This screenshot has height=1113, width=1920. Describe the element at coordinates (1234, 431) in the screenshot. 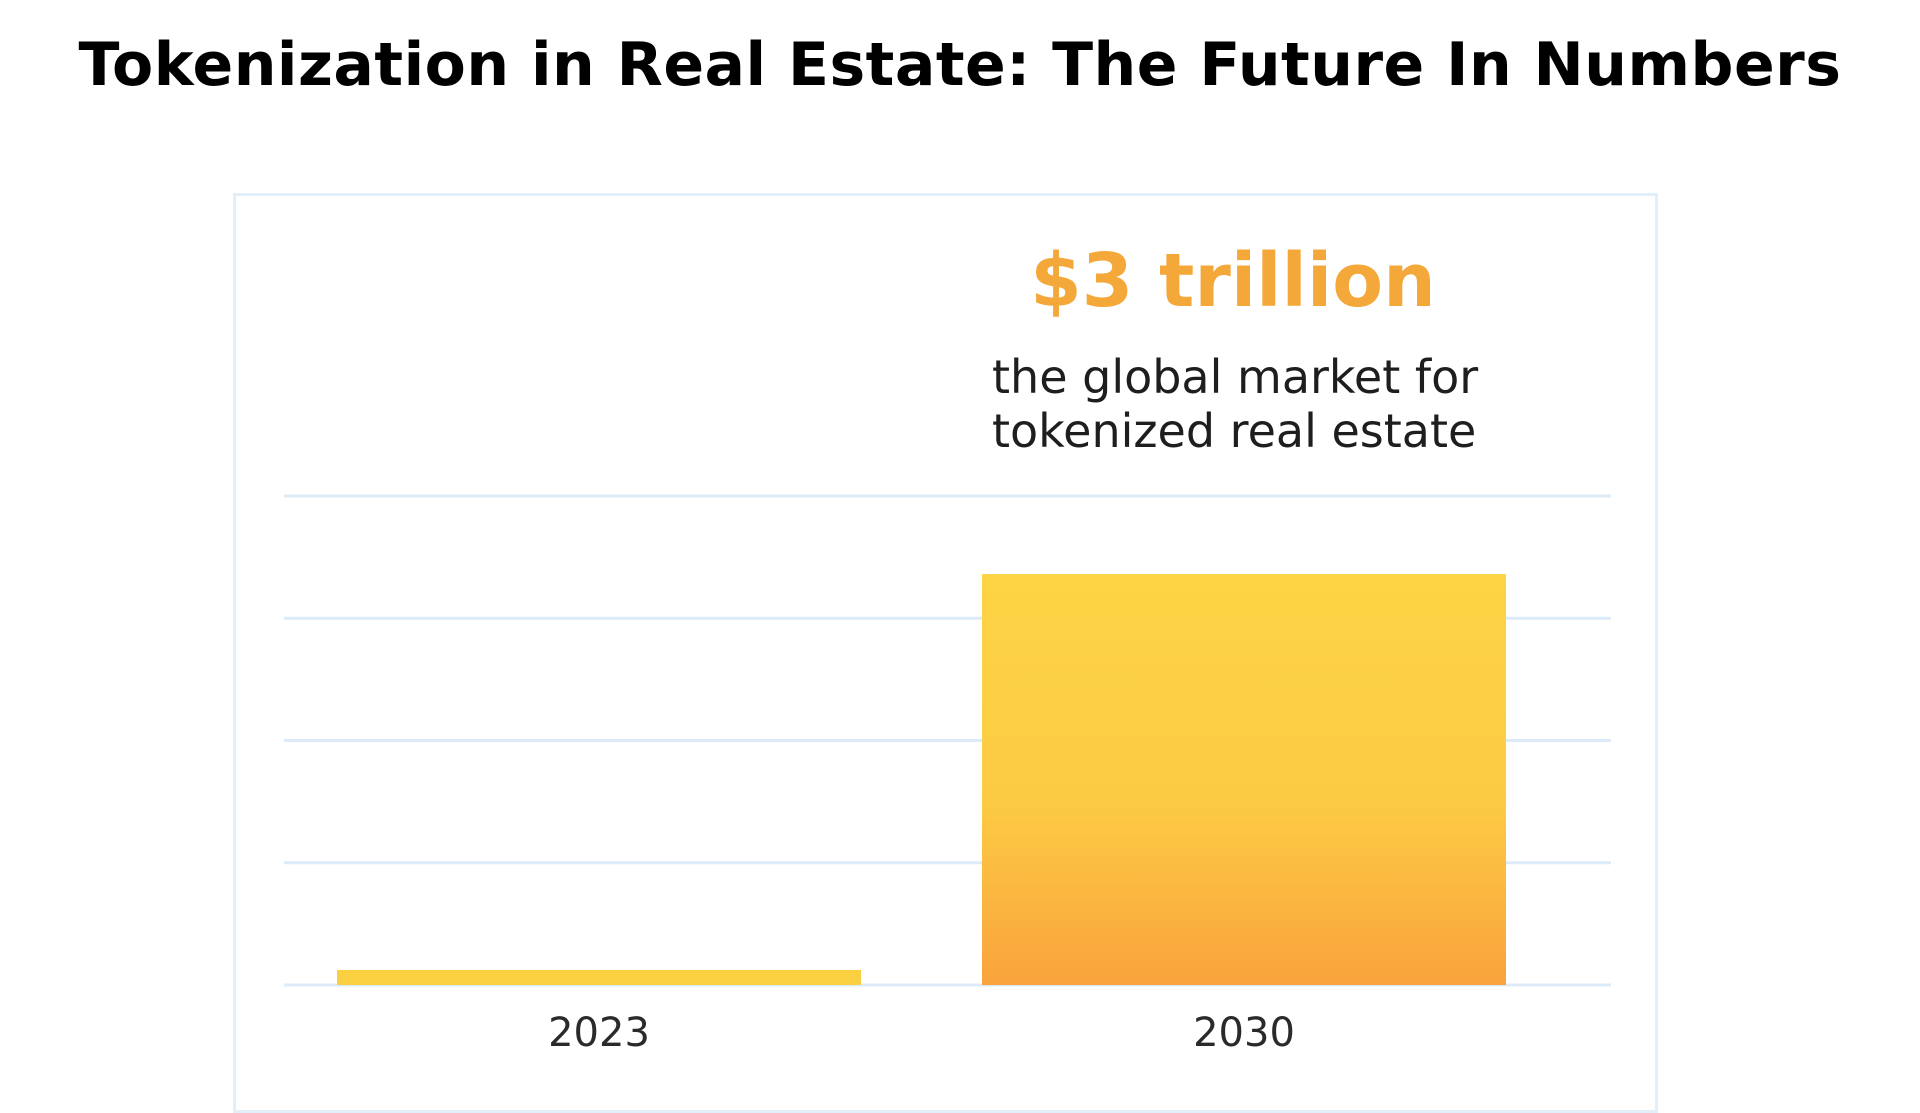

I see `annotation-line: tokenized real estate` at that location.